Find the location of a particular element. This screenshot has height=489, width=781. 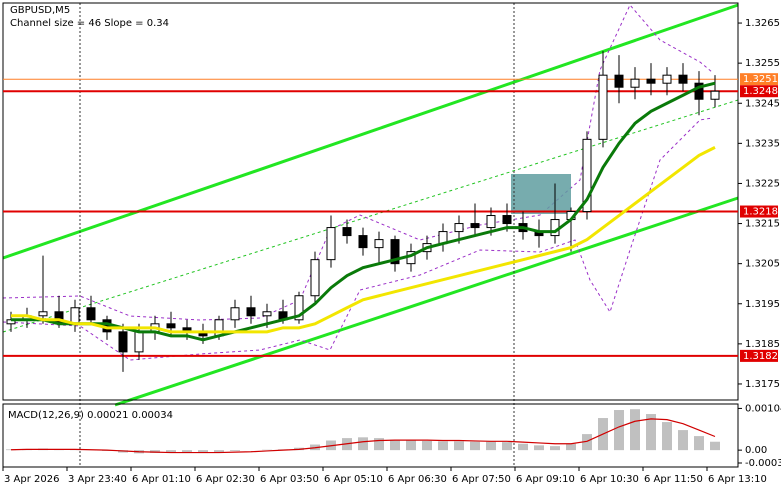

macd-title: MACD(12,26,9) 0.00021 0.00034 is located at coordinates (90, 415).